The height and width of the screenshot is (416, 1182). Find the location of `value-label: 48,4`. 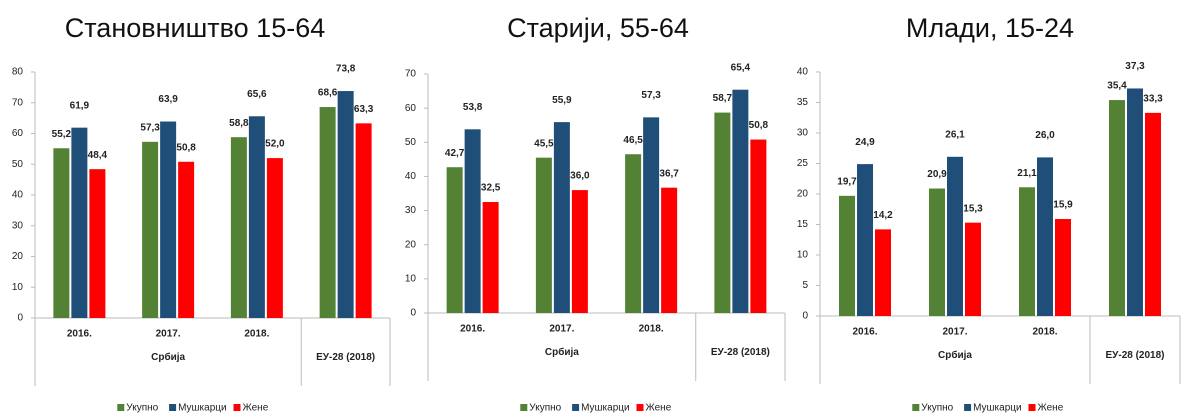

value-label: 48,4 is located at coordinates (98, 155).